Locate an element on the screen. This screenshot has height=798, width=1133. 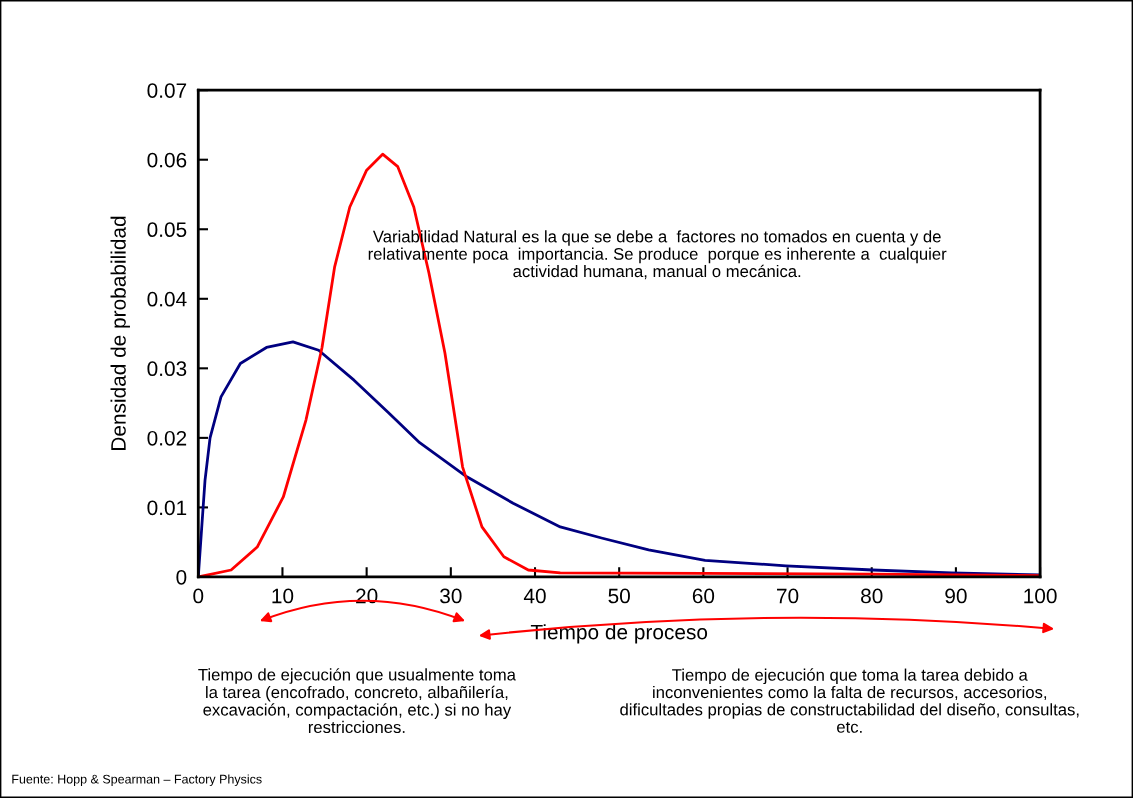
x-tick-label: 100 is located at coordinates (1040, 596).